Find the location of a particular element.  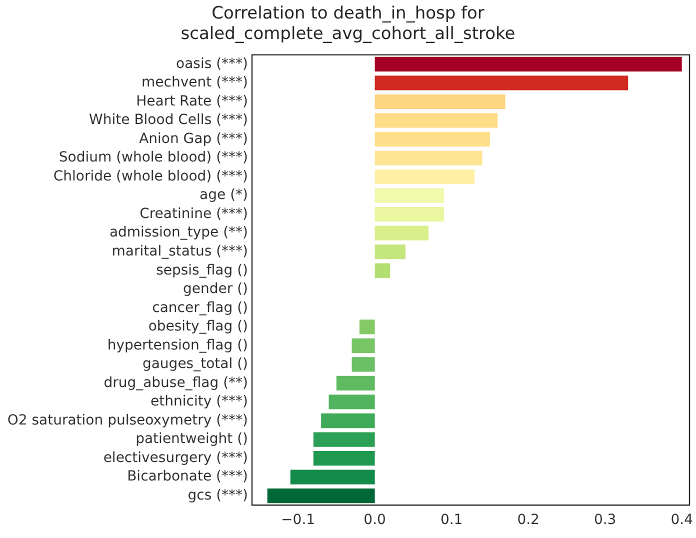

y-tick-label: marital_status (***) is located at coordinates (180, 251).